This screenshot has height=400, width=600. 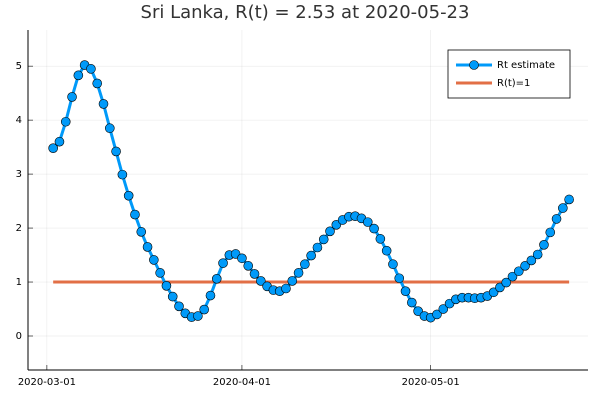 What do you see at coordinates (19, 336) in the screenshot?
I see `y-tick-label: 0` at bounding box center [19, 336].